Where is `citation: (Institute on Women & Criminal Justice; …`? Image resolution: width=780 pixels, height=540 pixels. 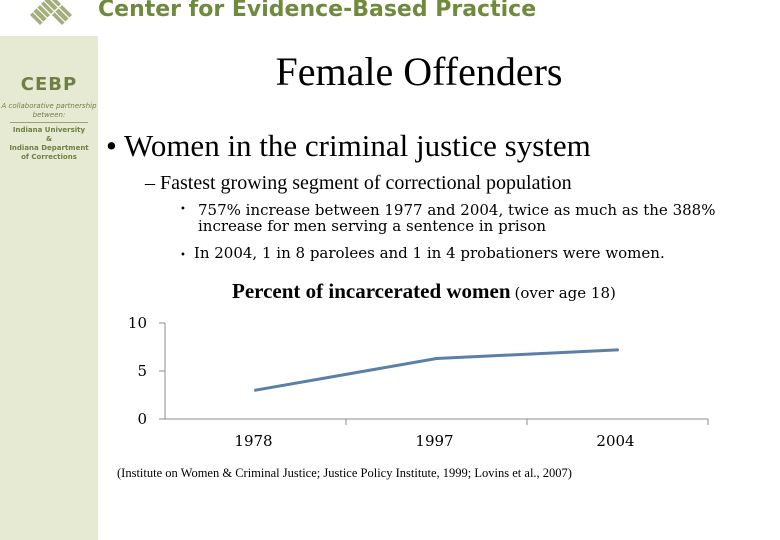
citation: (Institute on Women & Criminal Justice; … is located at coordinates (344, 473).